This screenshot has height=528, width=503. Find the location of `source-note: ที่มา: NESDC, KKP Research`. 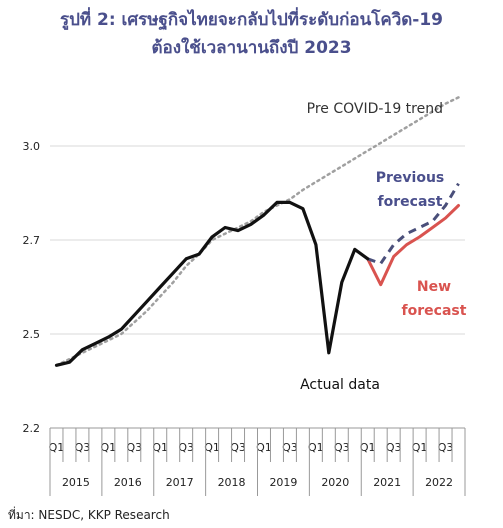

source-note: ที่มา: NESDC, KKP Research is located at coordinates (89, 515).